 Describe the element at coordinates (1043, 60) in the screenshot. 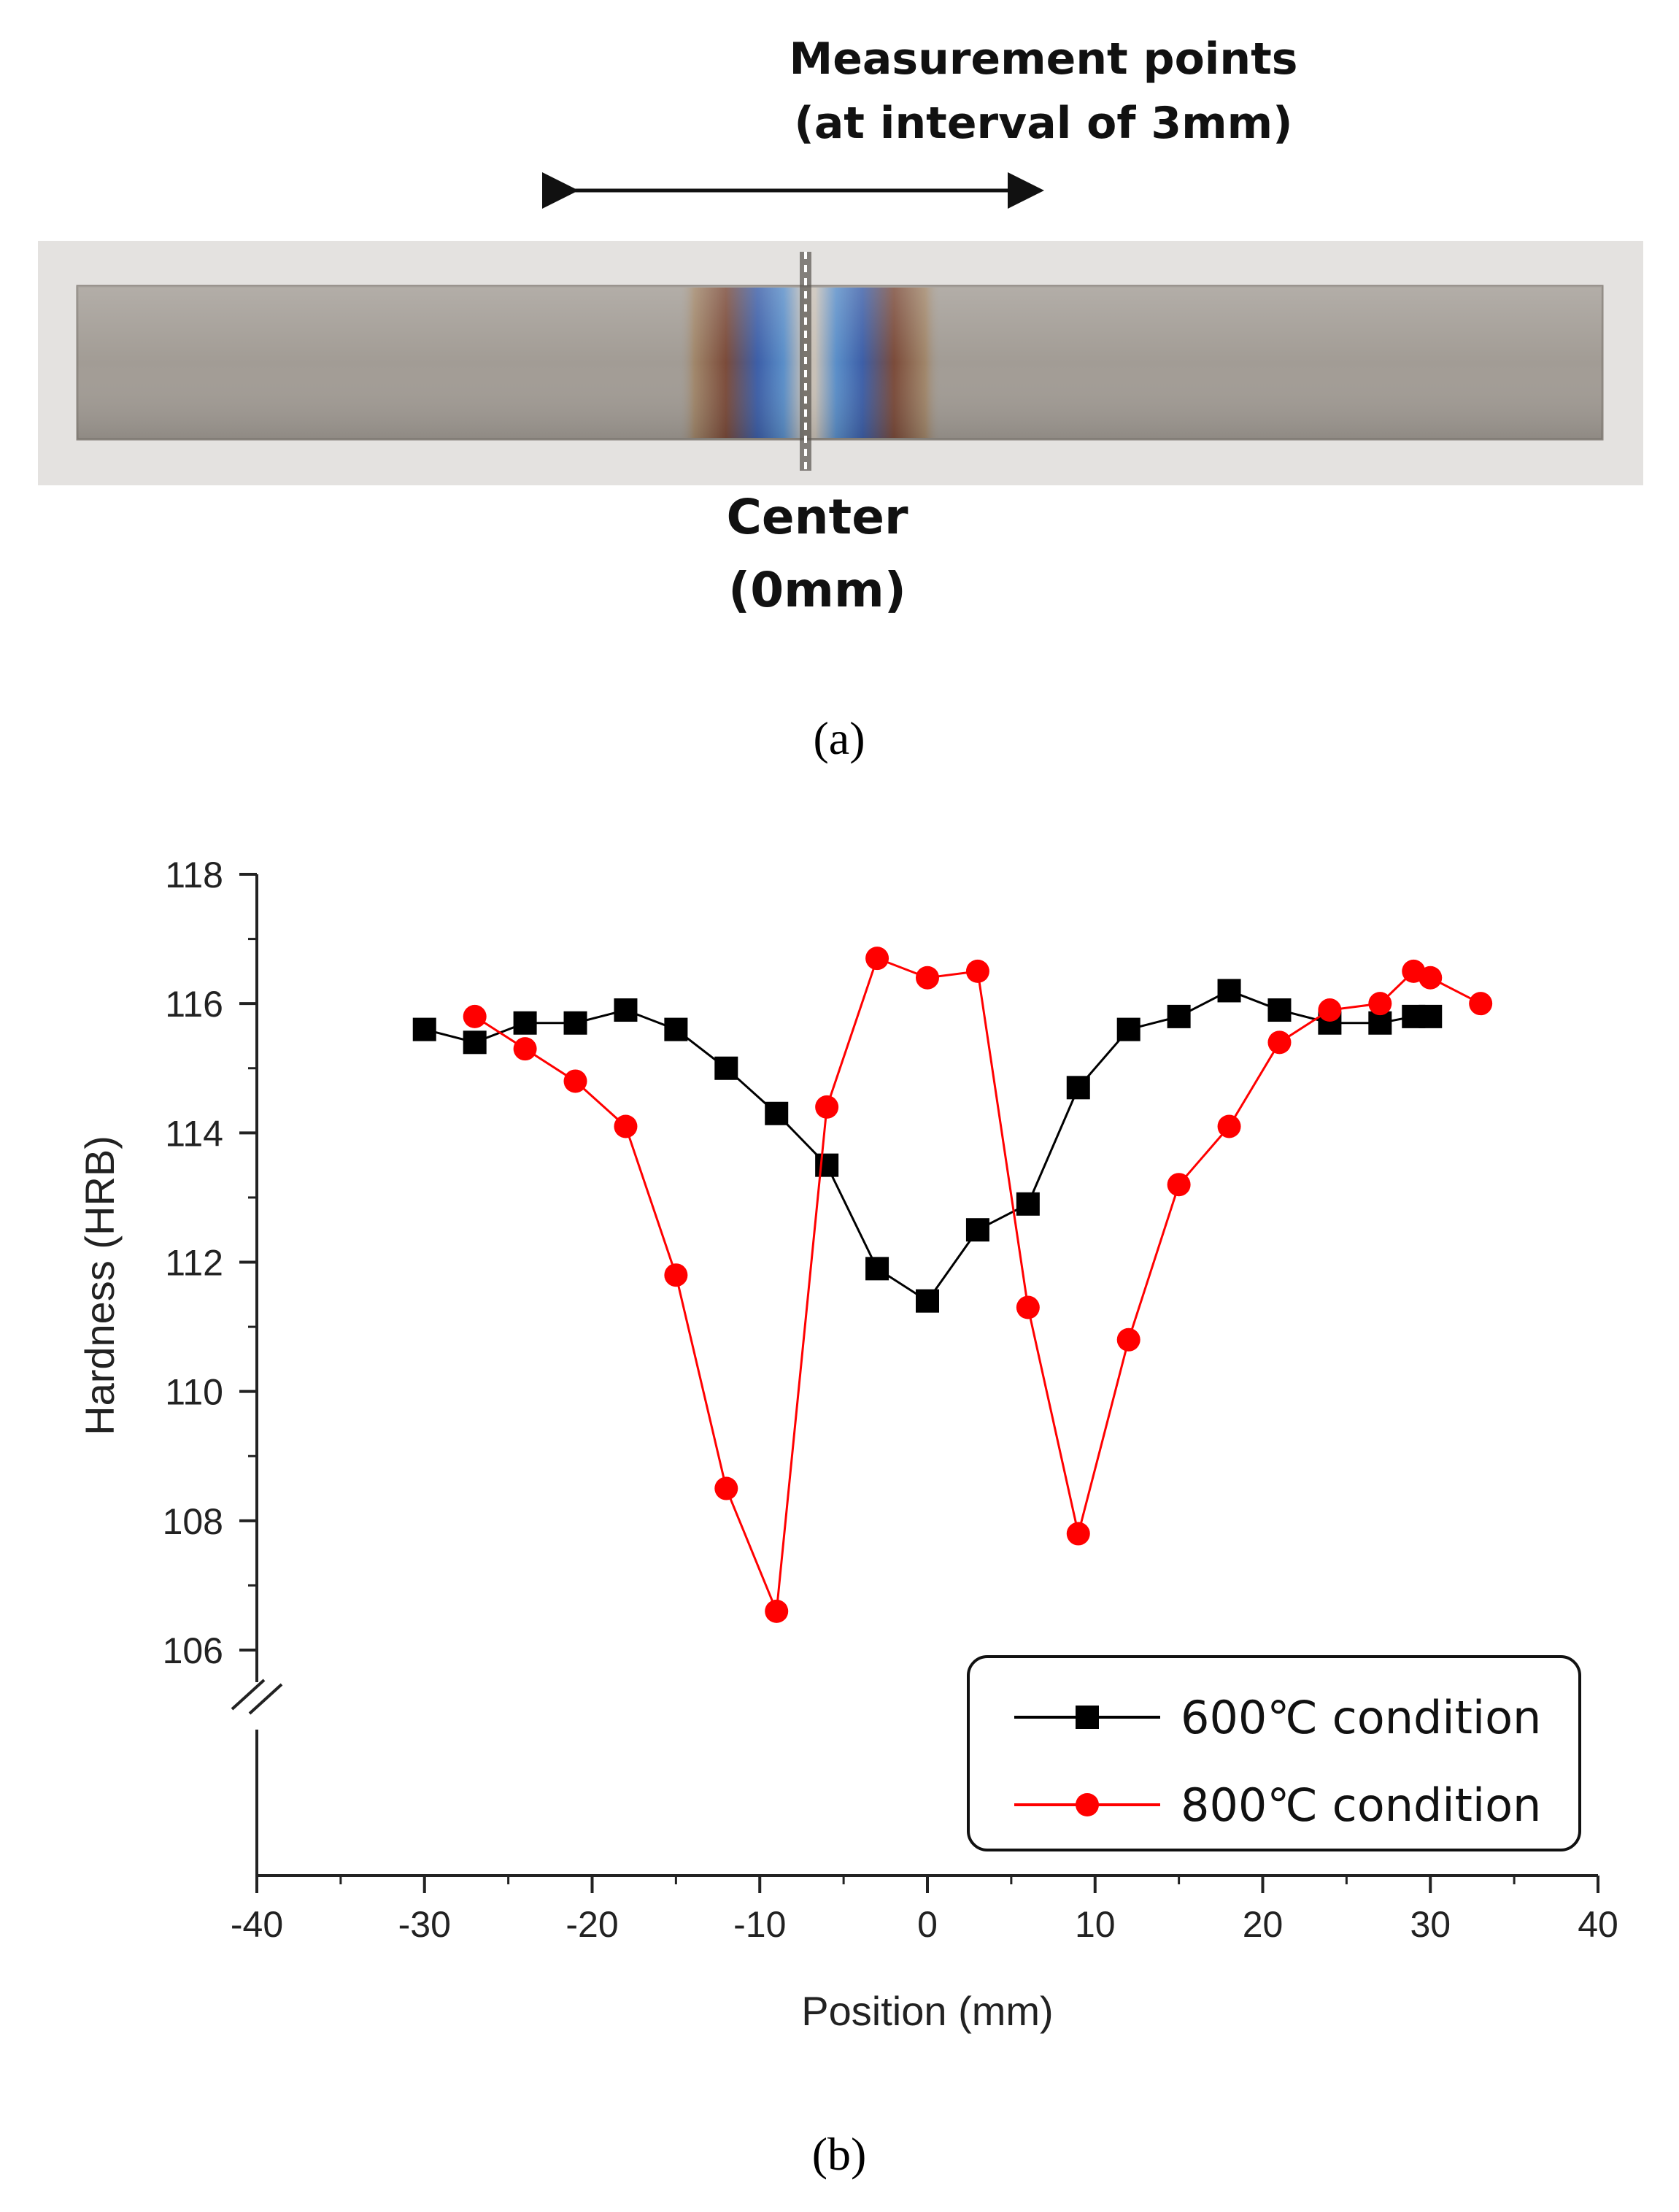

I see `measurement-points-heading: Measurement points` at that location.